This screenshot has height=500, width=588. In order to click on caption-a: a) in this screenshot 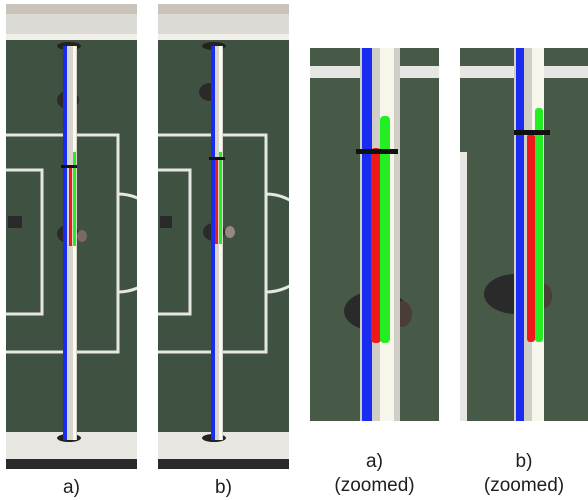, I will do `click(71, 488)`.